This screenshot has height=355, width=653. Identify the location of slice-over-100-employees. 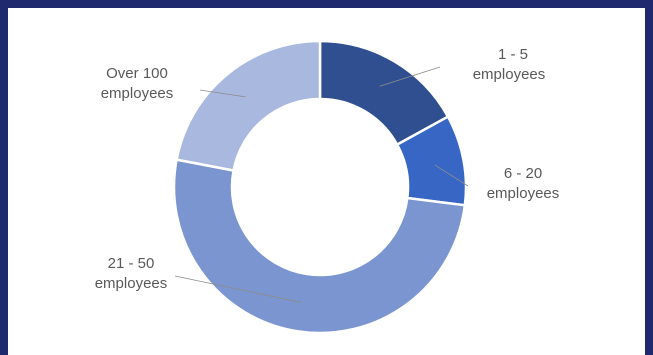
(248, 105).